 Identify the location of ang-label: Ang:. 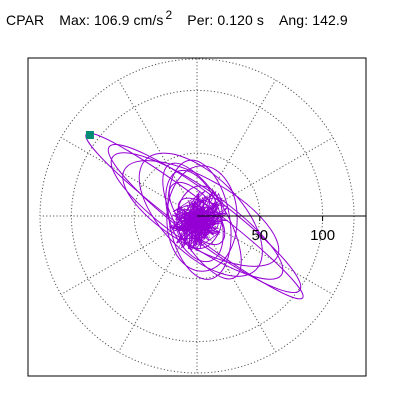
(293, 20).